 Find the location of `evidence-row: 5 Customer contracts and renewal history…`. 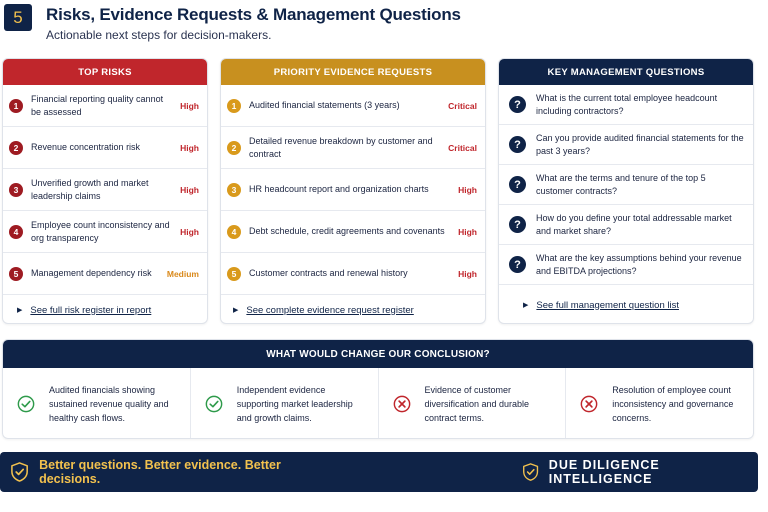

evidence-row: 5 Customer contracts and renewal history… is located at coordinates (353, 274).